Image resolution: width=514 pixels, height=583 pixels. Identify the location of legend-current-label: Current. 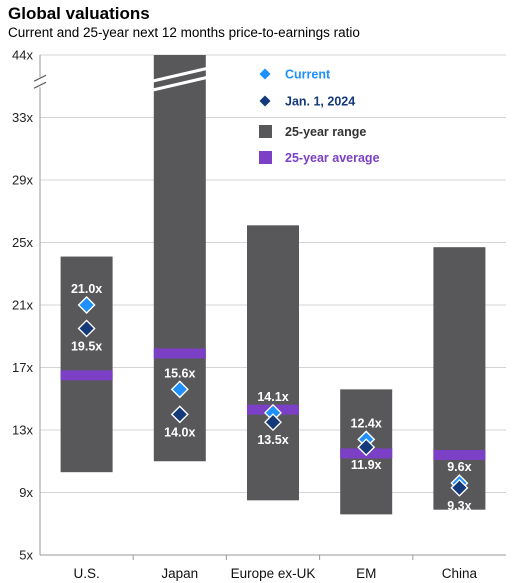
(308, 75).